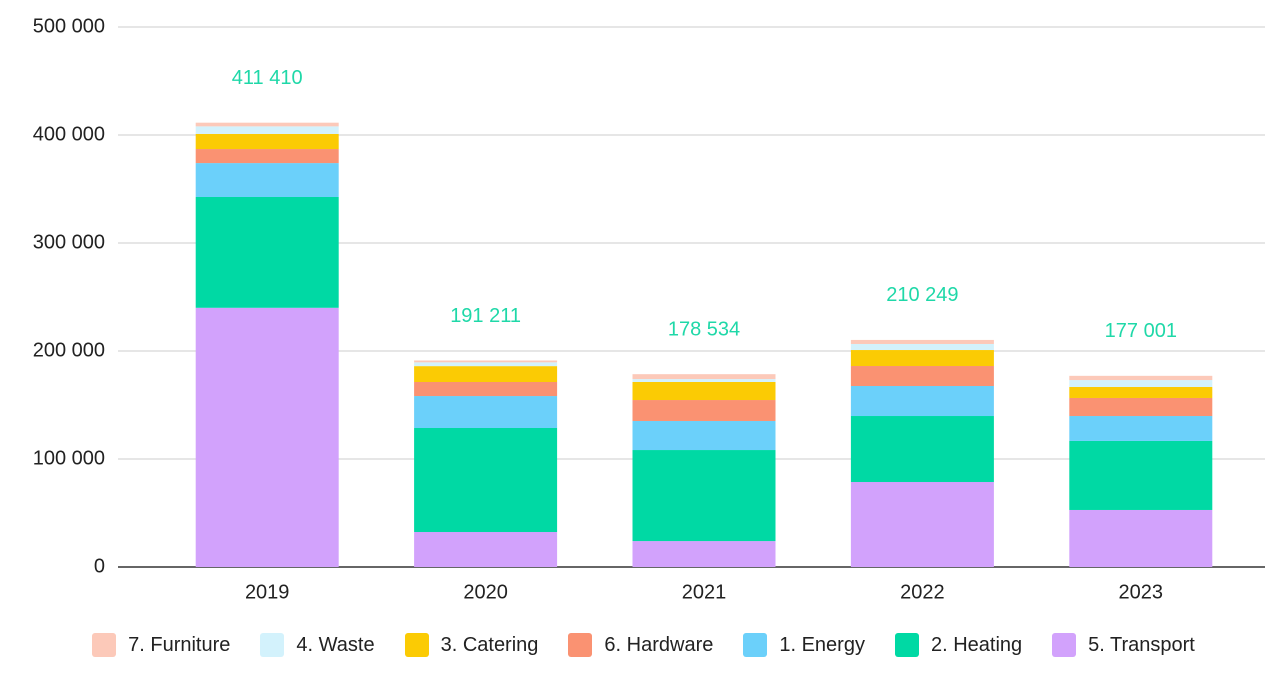  What do you see at coordinates (69, 350) in the screenshot?
I see `y-tick-label: 200 000` at bounding box center [69, 350].